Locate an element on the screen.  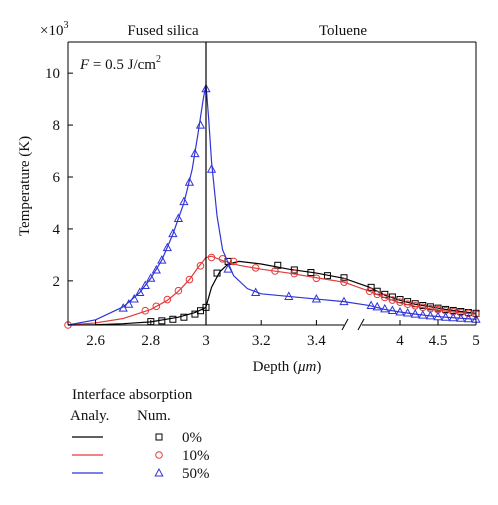
series-10pct is located at coordinates (272, 291).